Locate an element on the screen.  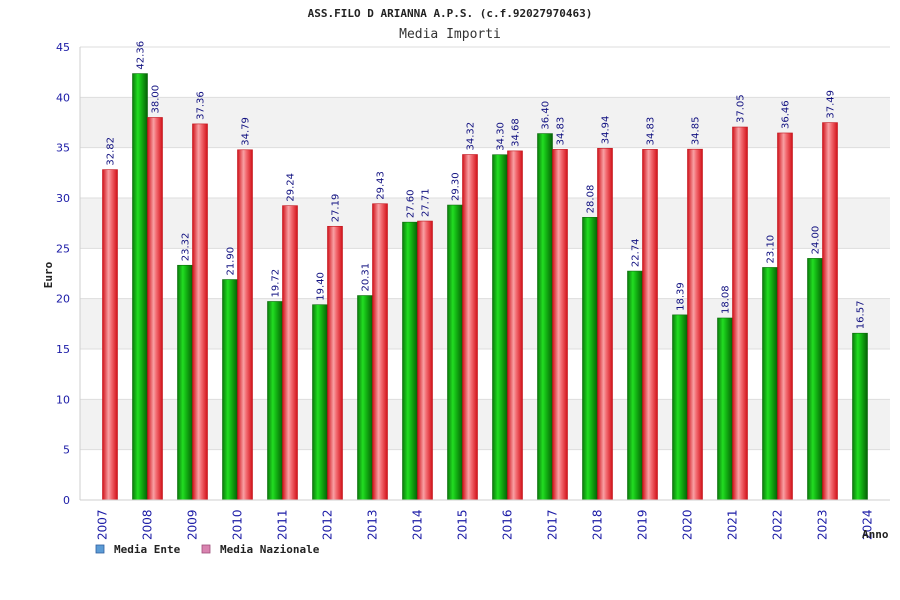
bar-media-nazionale-2016 is located at coordinates (515, 325).